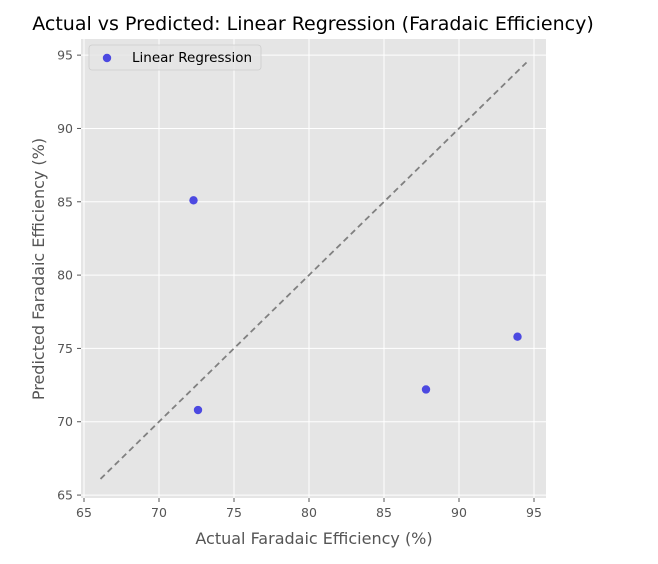  I want to click on x-tick-label: 75, so click(234, 512).